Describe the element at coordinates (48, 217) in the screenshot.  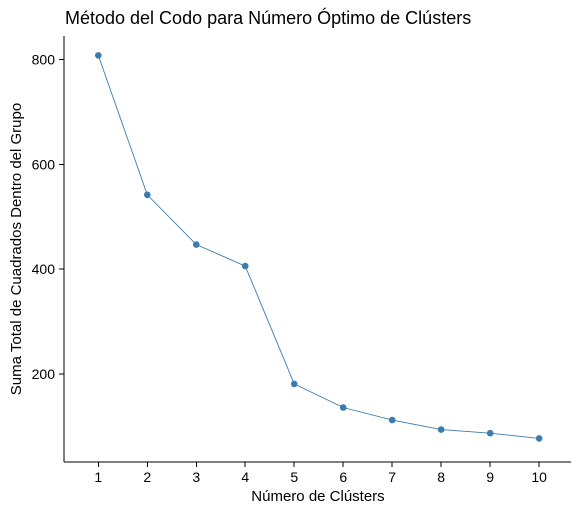
I see `y-axis-ticks: 200 400 600 800` at that location.